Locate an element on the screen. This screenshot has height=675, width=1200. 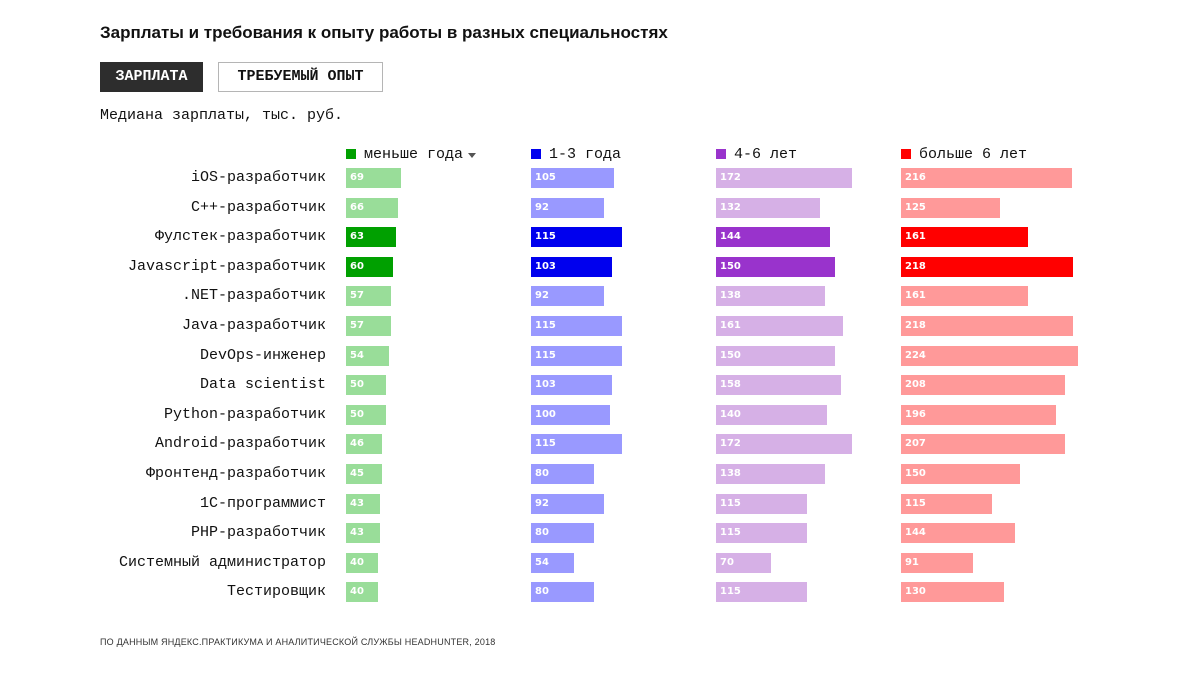
bar-value-label: 144 is located at coordinates (730, 236).